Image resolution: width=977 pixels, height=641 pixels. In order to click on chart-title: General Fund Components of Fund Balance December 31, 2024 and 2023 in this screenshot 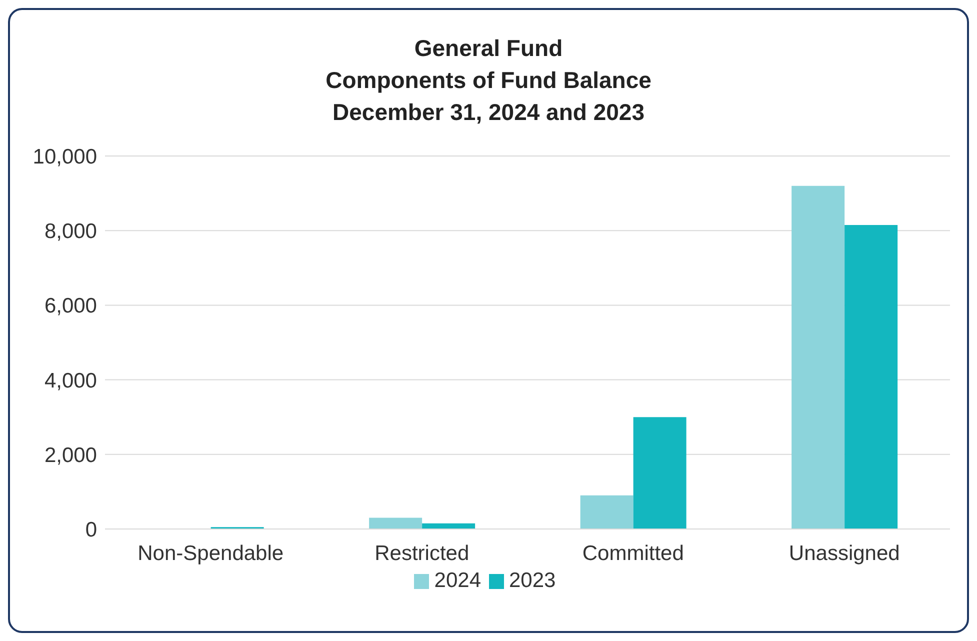, I will do `click(488, 80)`.